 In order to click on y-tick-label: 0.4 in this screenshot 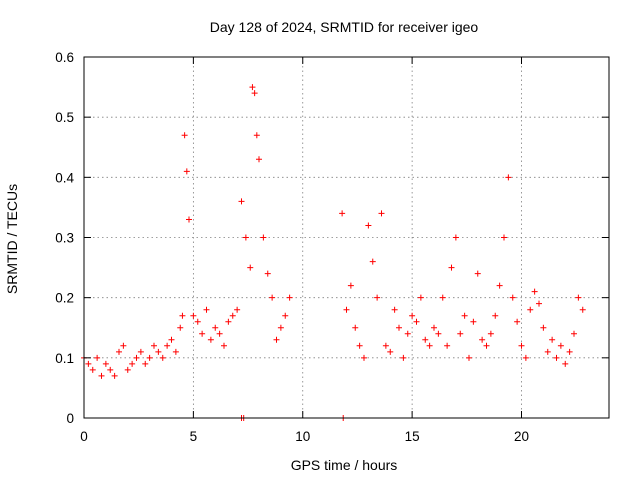, I will do `click(64, 177)`.